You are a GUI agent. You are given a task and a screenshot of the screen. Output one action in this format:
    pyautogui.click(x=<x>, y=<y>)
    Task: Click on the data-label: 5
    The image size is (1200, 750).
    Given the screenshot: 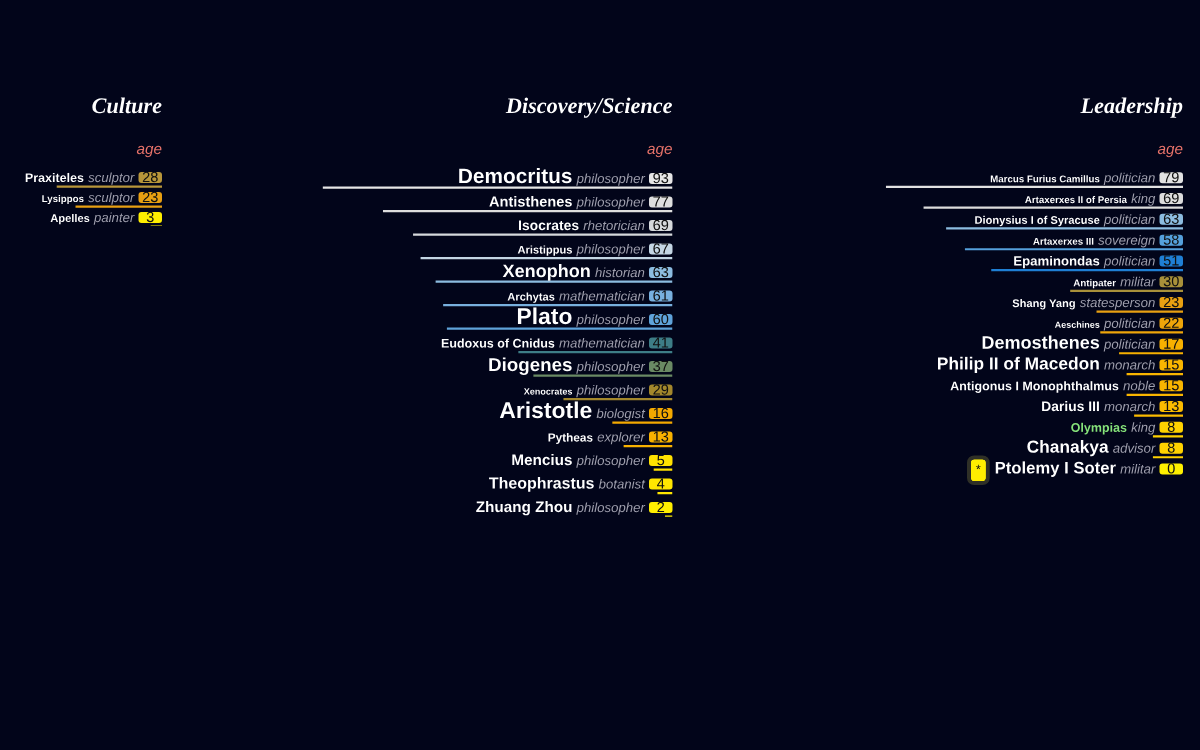 What is the action you would take?
    pyautogui.click(x=661, y=460)
    